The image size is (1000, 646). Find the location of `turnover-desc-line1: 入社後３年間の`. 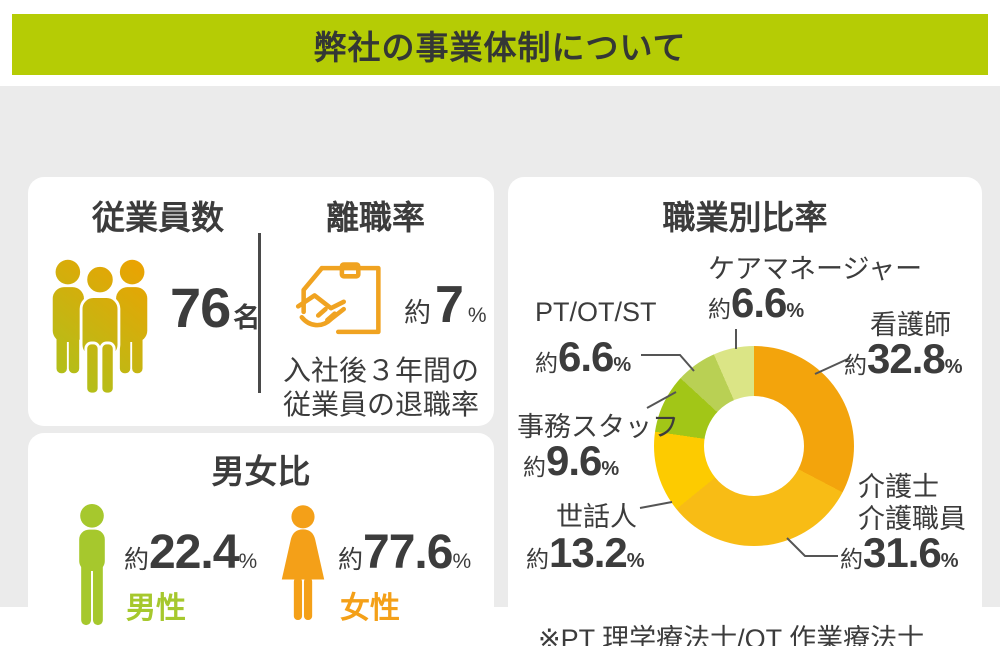

turnover-desc-line1: 入社後３年間の is located at coordinates (381, 370).